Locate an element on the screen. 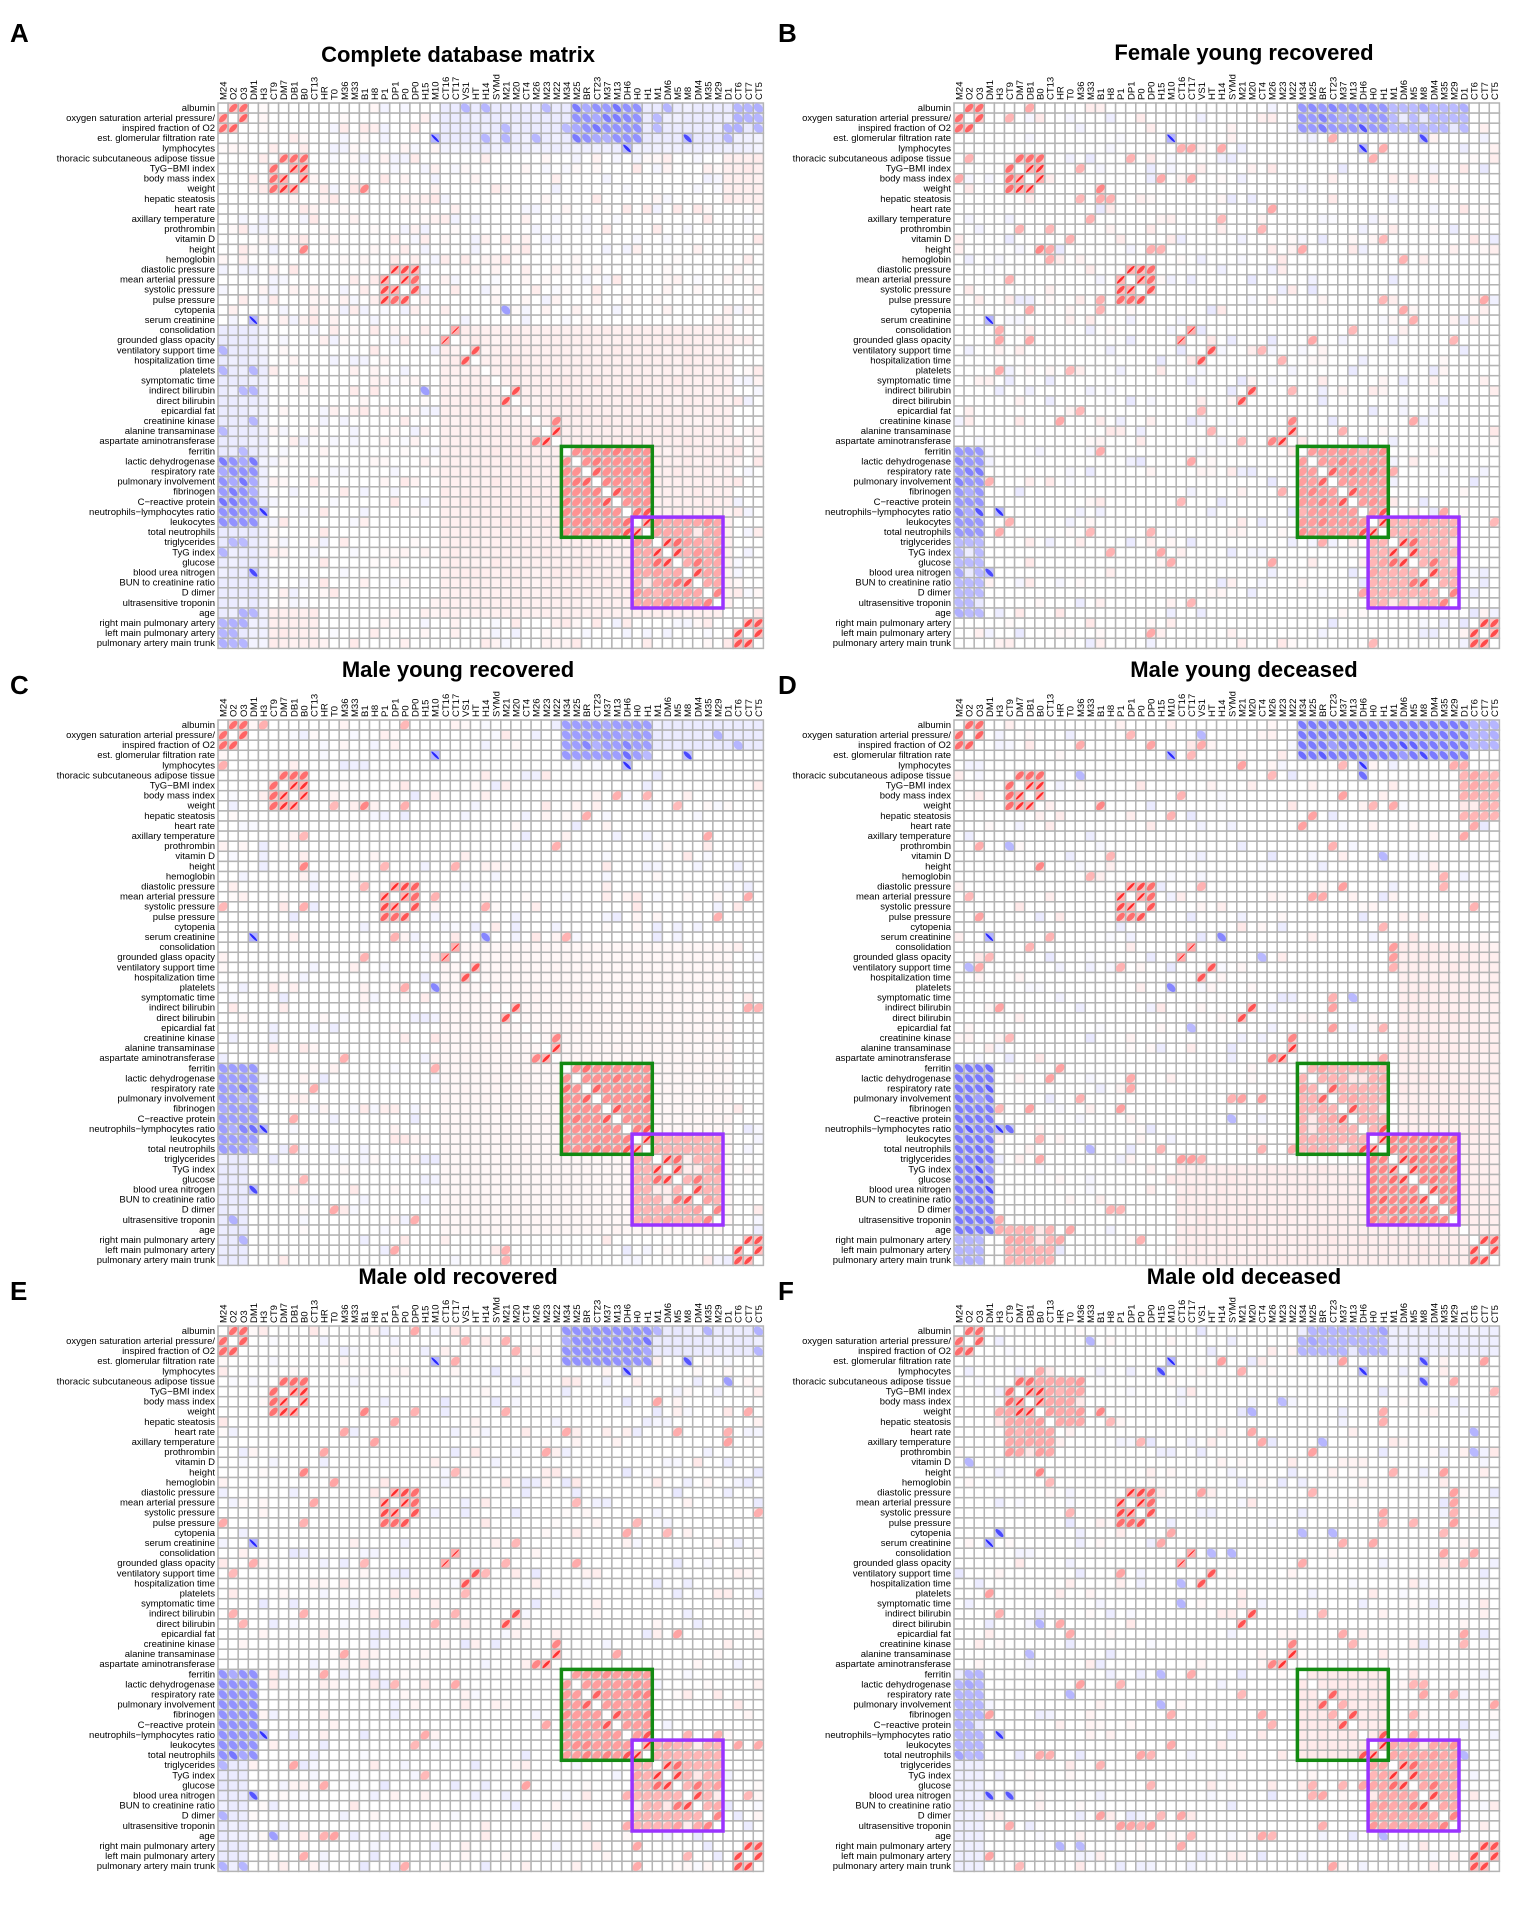  green-highlight-box is located at coordinates (607, 492).